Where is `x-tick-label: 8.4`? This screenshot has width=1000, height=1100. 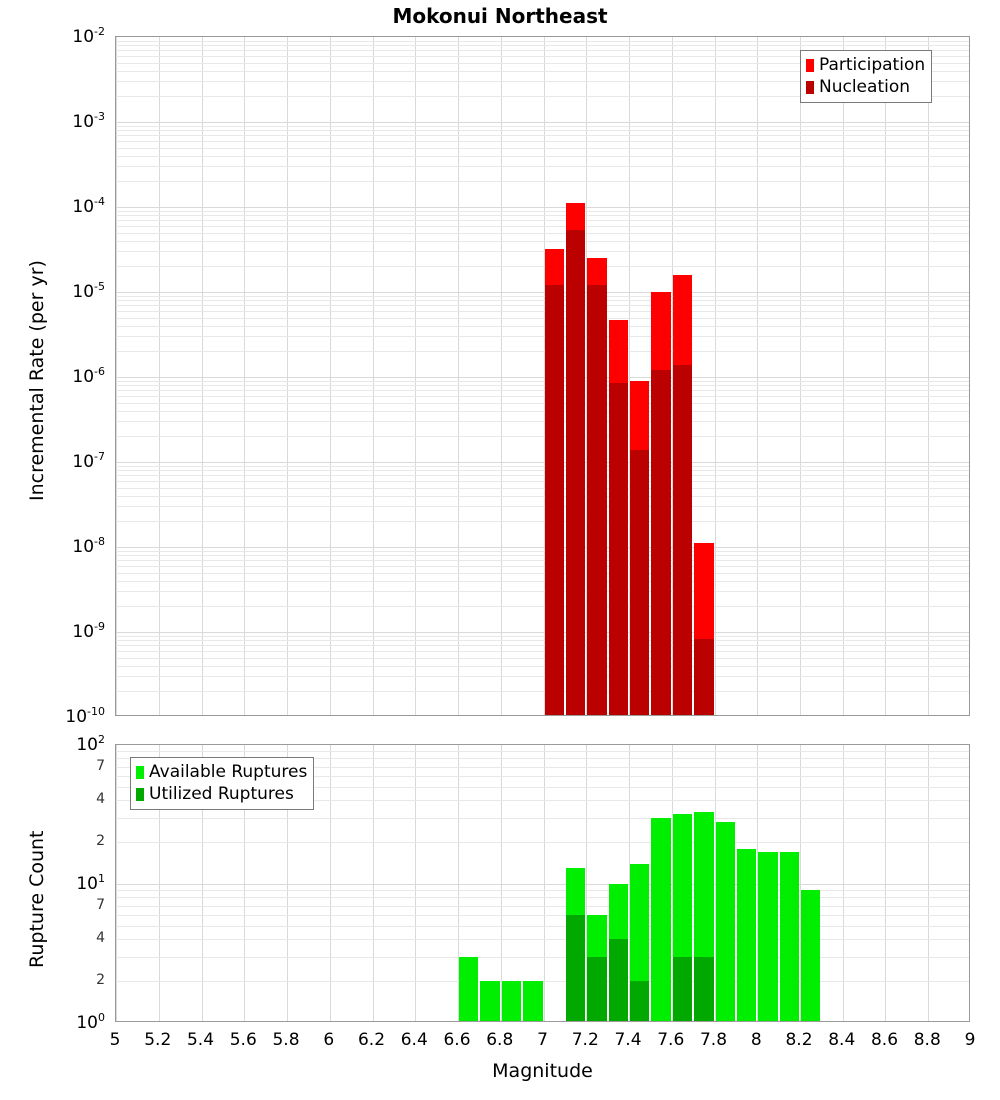
x-tick-label: 8.4 is located at coordinates (842, 1040).